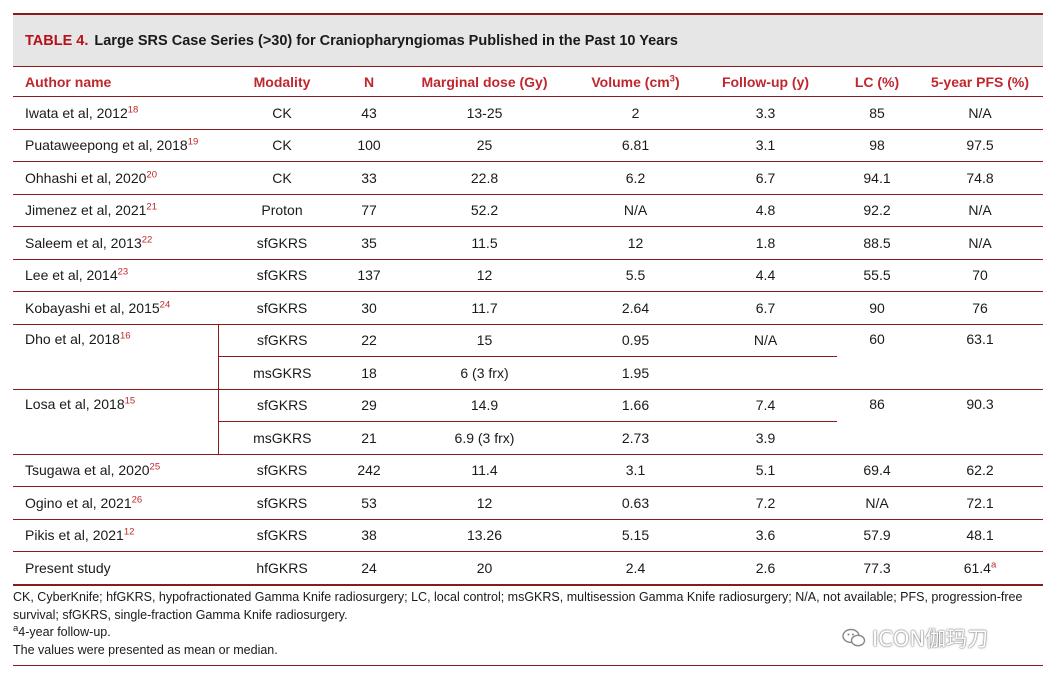  I want to click on table-subrow: msGKRS 18 6 (3 frx) 1.95, so click(528, 373).